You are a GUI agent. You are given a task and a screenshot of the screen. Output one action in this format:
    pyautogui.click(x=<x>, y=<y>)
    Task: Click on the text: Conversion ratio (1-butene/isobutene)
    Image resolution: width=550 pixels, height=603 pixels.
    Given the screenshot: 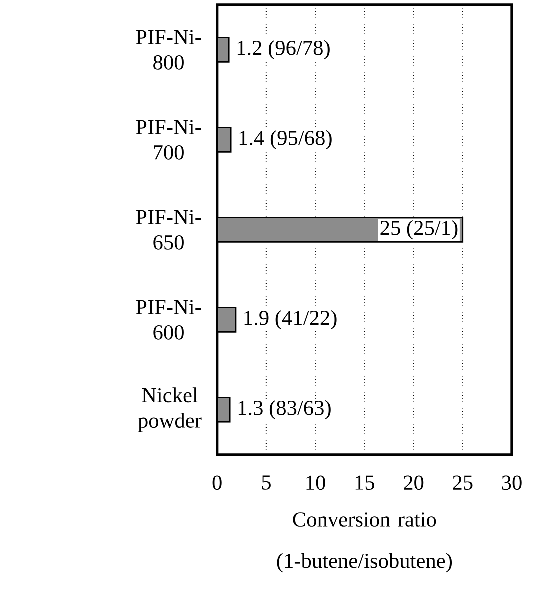 What is the action you would take?
    pyautogui.click(x=364, y=542)
    